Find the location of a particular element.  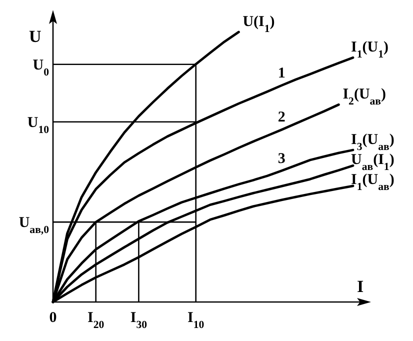

series-label: I$_{2}$(U$_{ав}$) is located at coordinates (364, 97).